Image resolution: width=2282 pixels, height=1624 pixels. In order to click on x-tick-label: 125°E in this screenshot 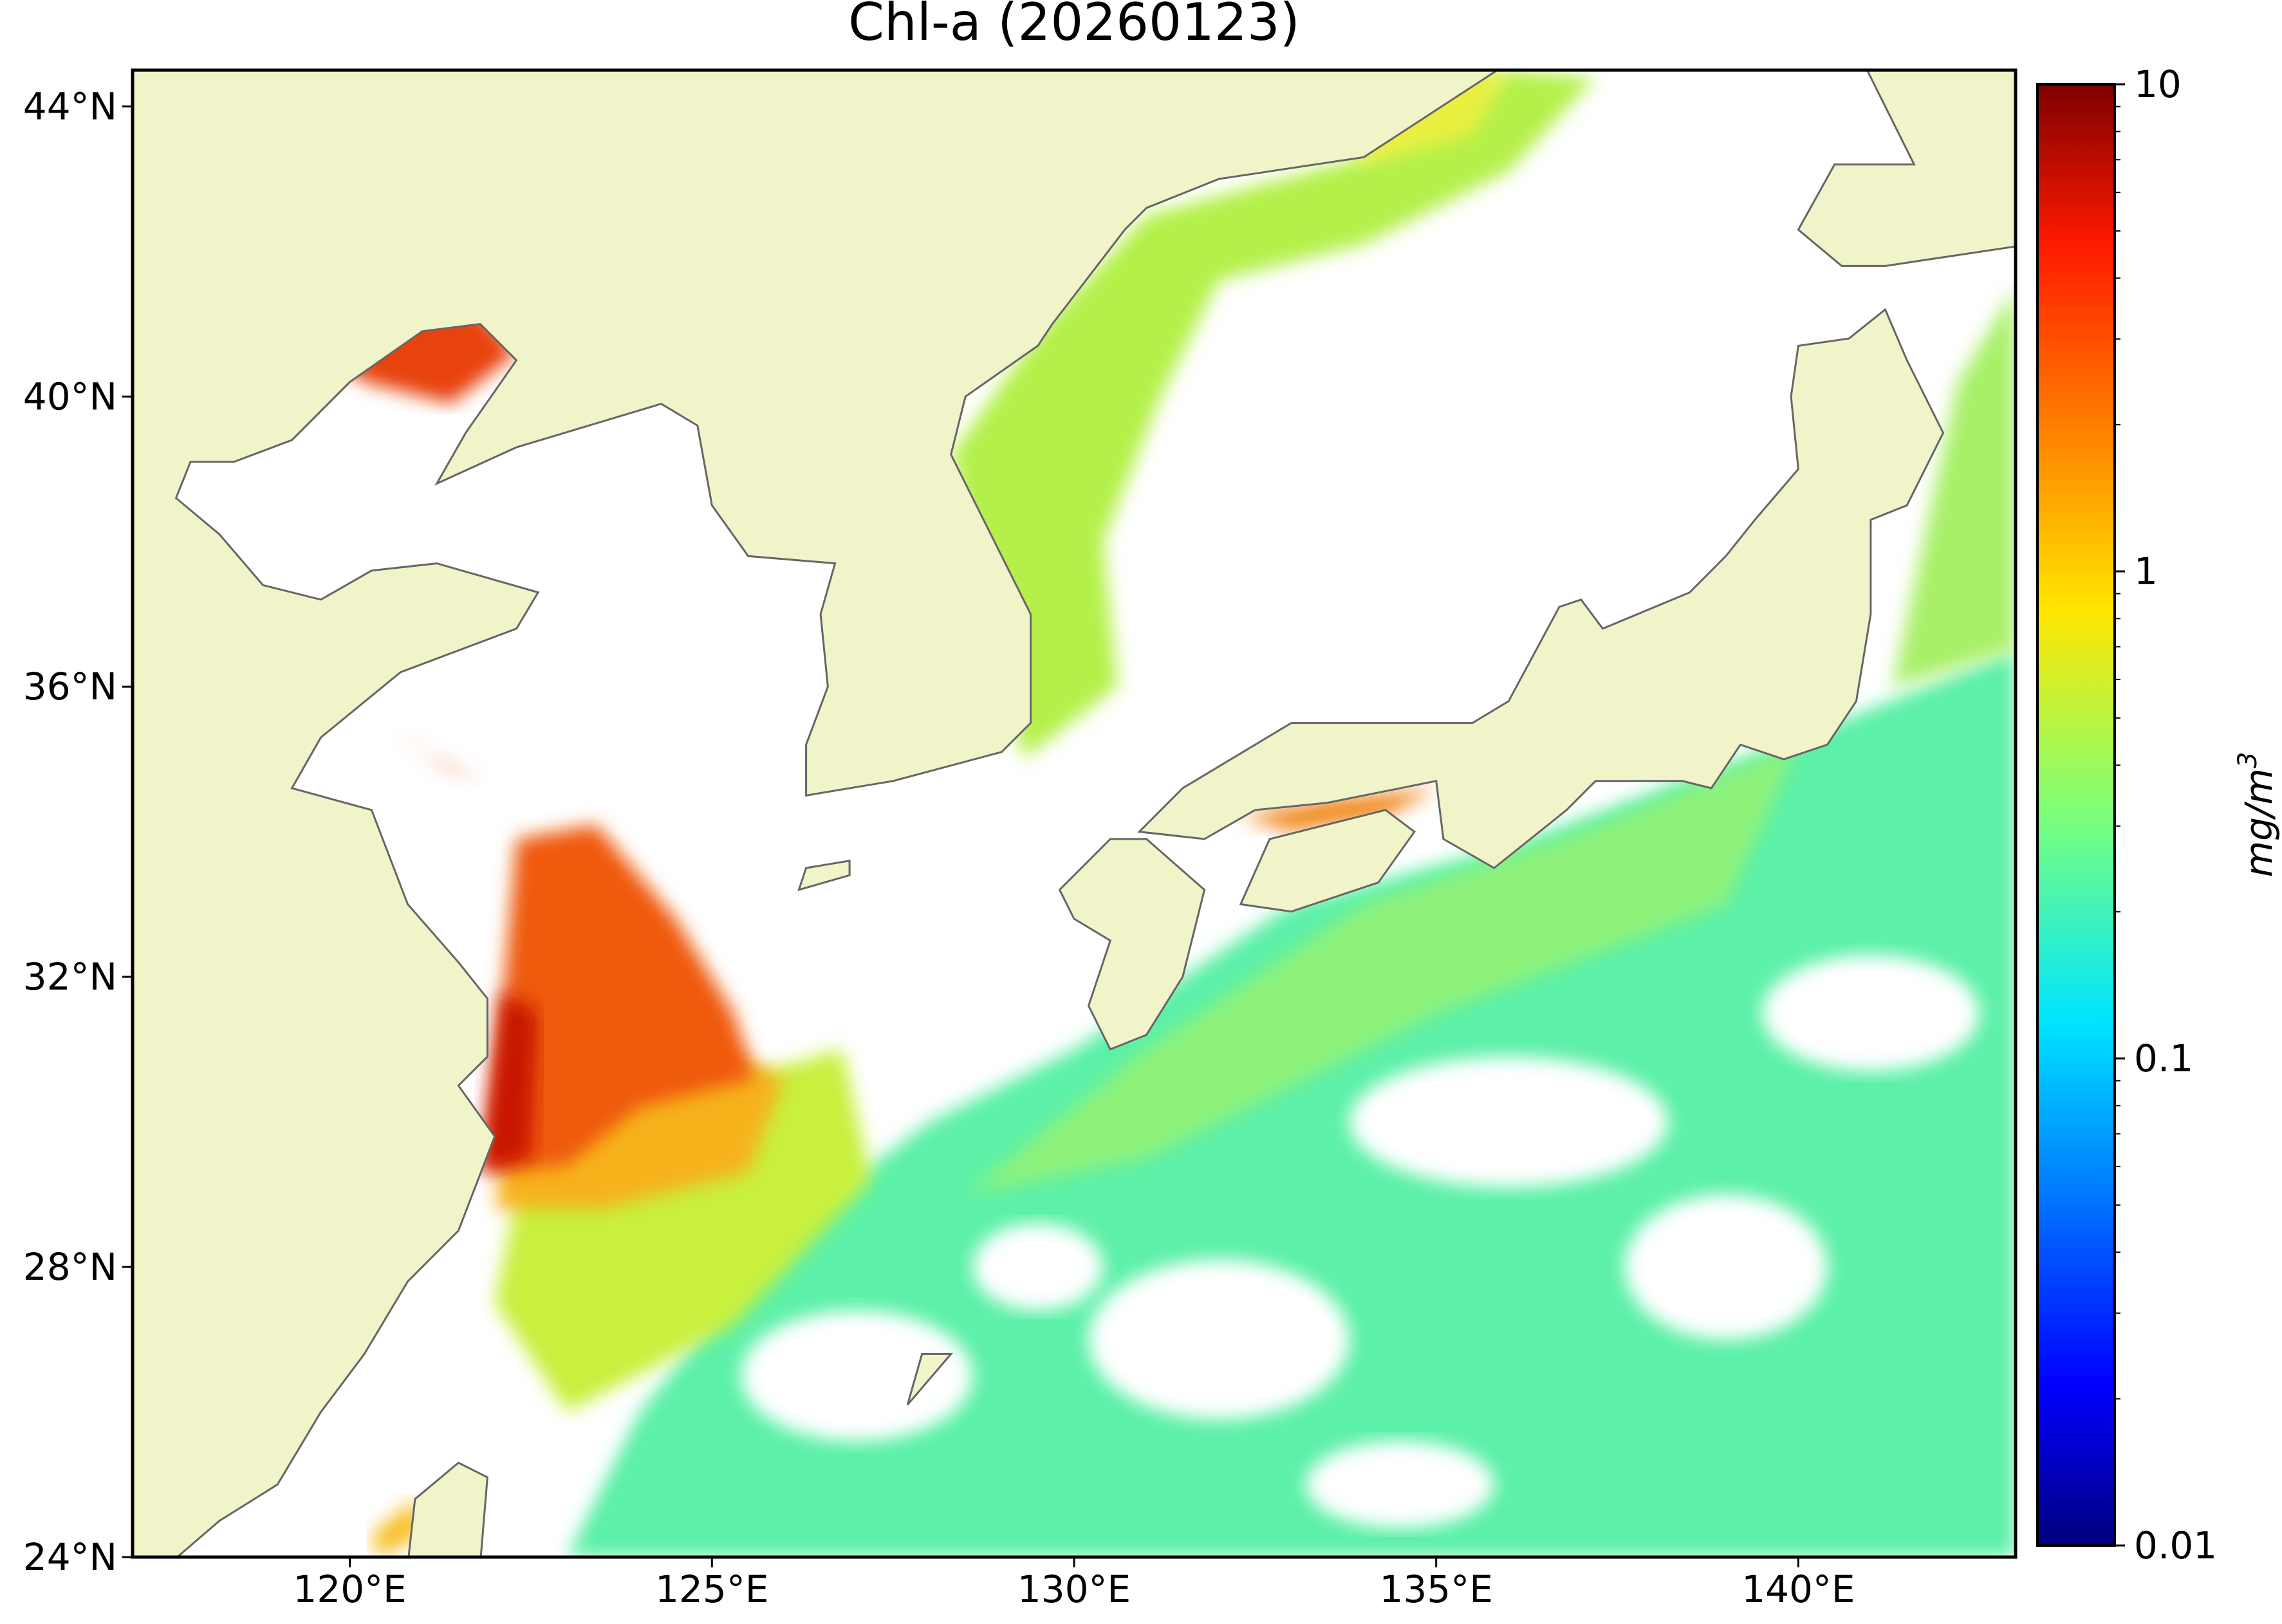, I will do `click(712, 1589)`.